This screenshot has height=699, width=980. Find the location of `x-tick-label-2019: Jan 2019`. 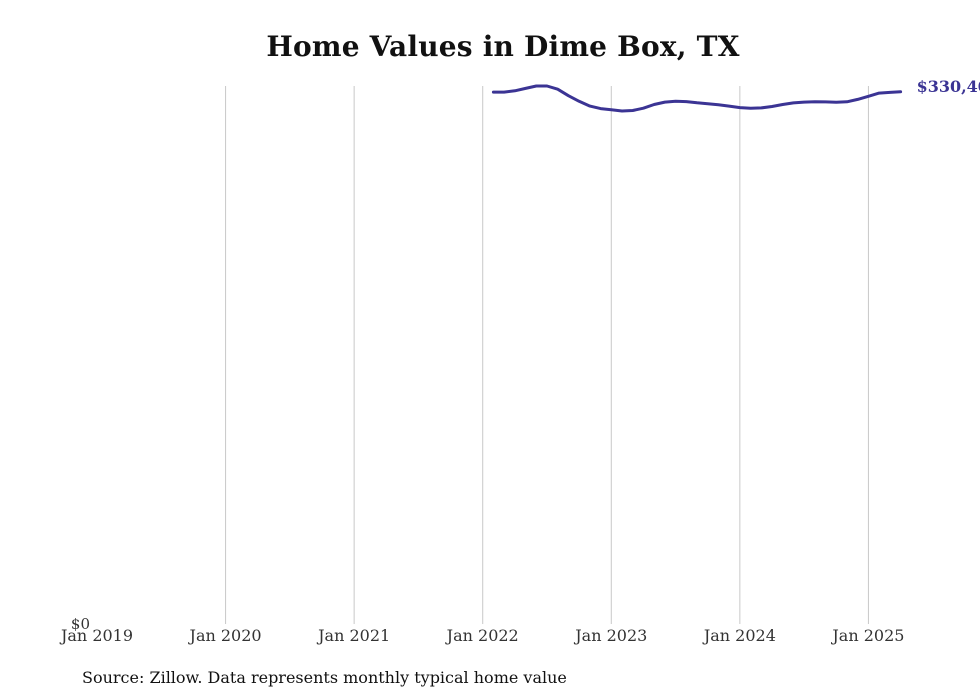

x-tick-label-2019: Jan 2019 is located at coordinates (96, 635).